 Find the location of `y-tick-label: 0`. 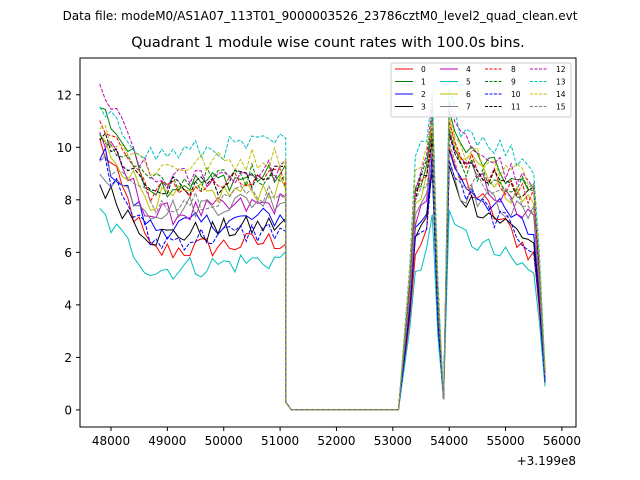

y-tick-label: 0 is located at coordinates (68, 410).